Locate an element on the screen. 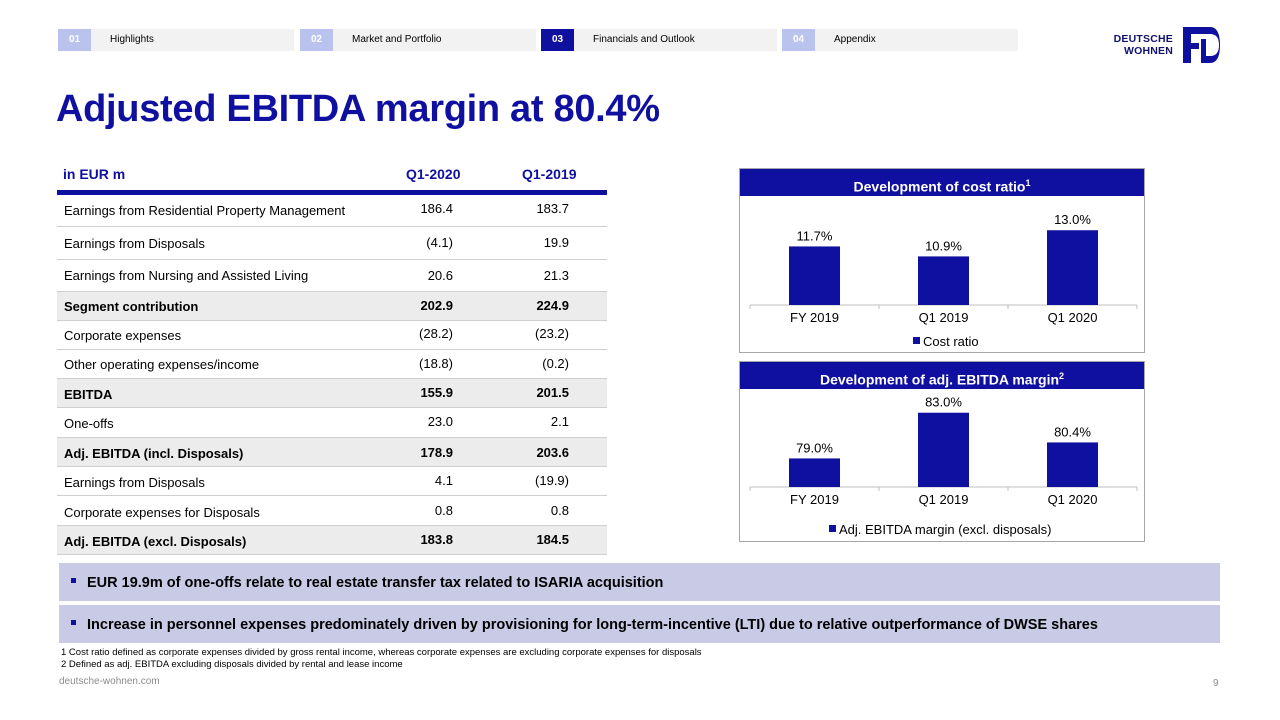  footer-website-link: deutsche-wohnen.com is located at coordinates (109, 681).